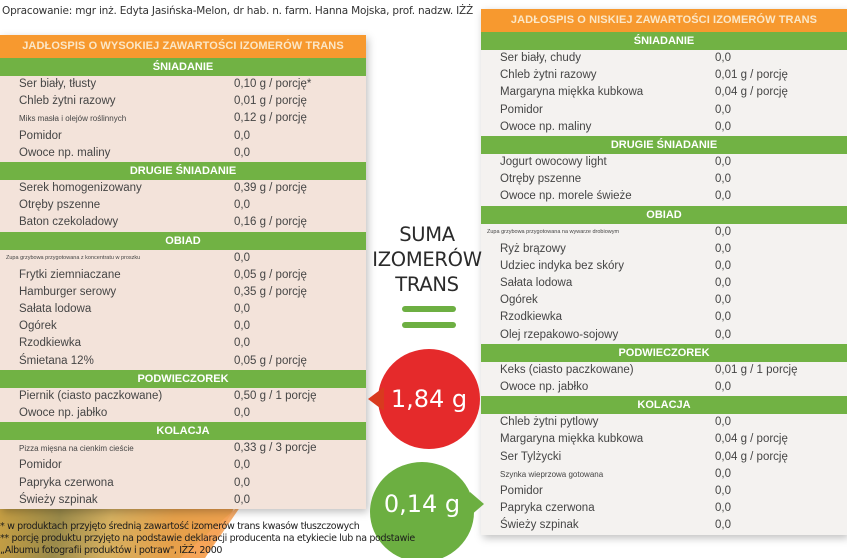 This screenshot has height=558, width=847. Describe the element at coordinates (664, 317) in the screenshot. I see `menu-row: Rzodkiewka 0,0` at that location.